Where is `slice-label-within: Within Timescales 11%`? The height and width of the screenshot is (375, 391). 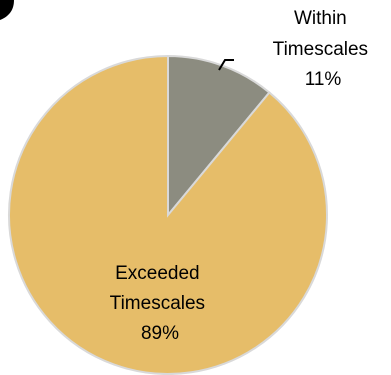 slice-label-within: Within Timescales 11% is located at coordinates (323, 49).